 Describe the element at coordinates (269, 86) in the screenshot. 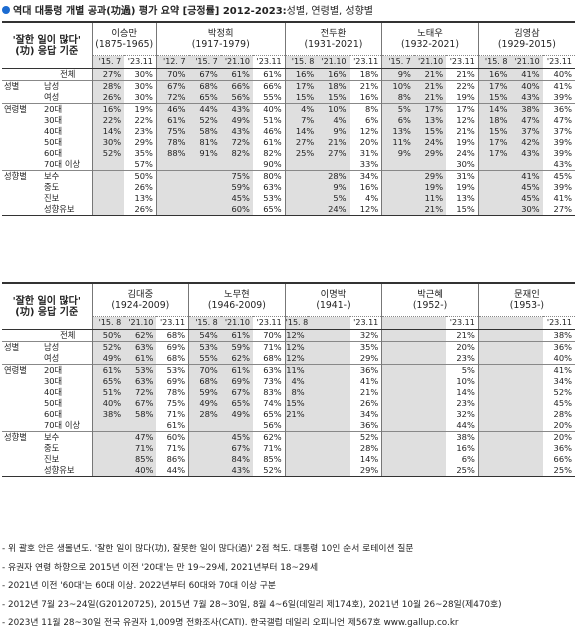

I see `cell-value: 66%` at that location.